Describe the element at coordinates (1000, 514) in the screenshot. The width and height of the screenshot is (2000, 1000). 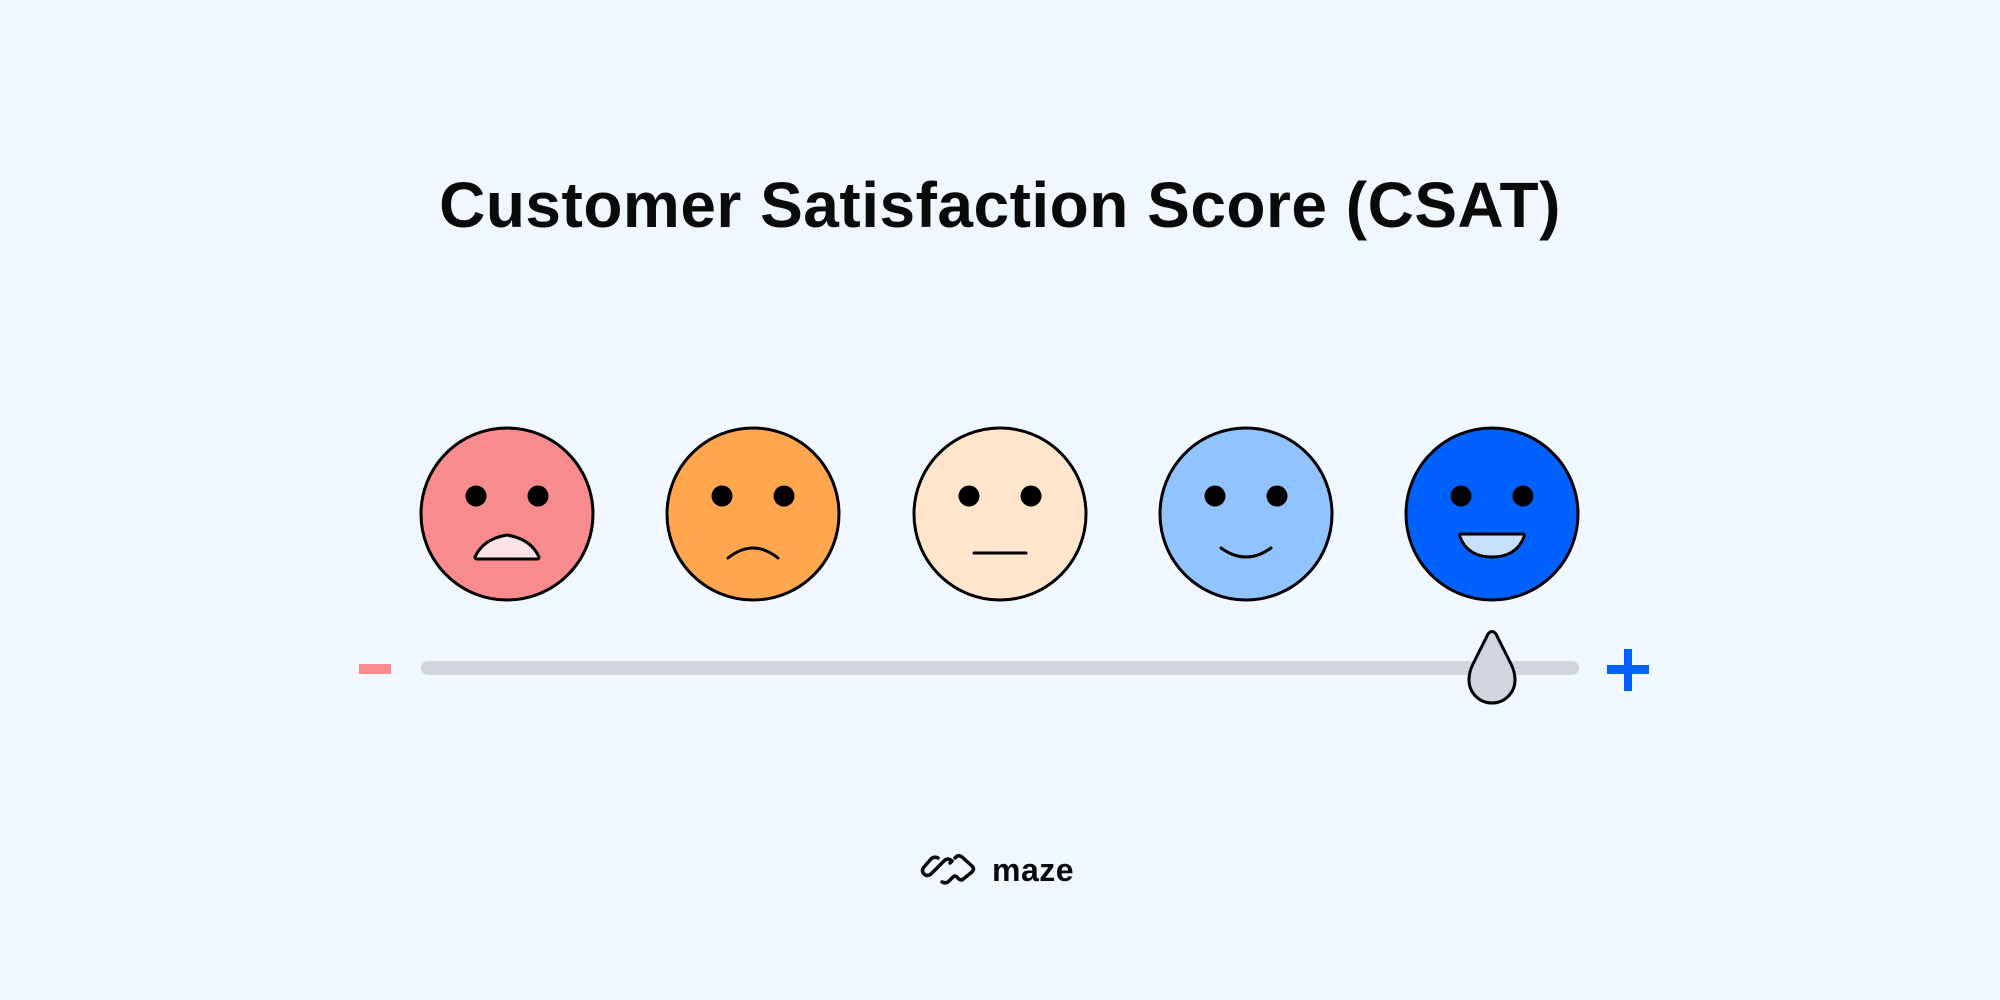
I see `face-neutral` at that location.